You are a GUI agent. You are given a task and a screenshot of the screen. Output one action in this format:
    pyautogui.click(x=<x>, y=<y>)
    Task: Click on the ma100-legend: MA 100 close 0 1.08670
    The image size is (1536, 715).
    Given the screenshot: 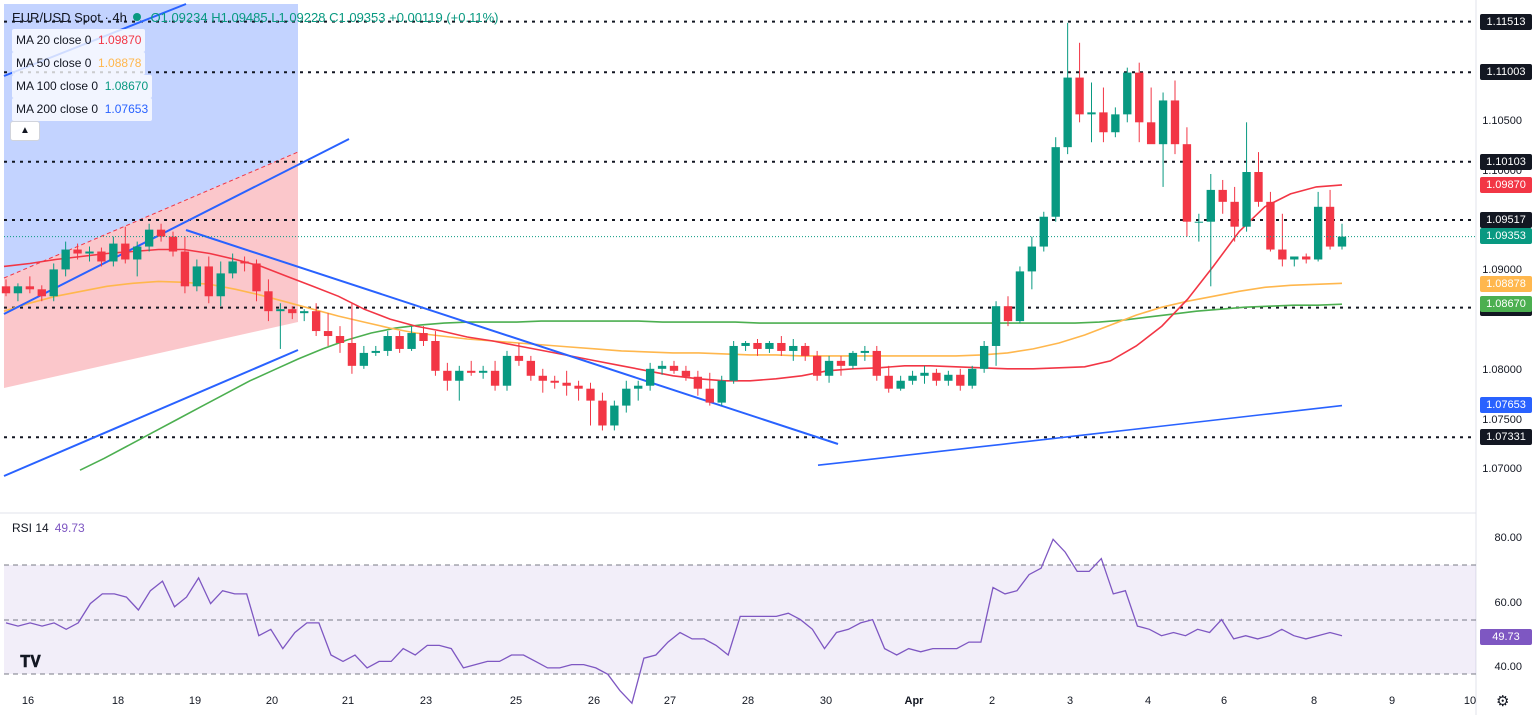 What is the action you would take?
    pyautogui.click(x=255, y=86)
    